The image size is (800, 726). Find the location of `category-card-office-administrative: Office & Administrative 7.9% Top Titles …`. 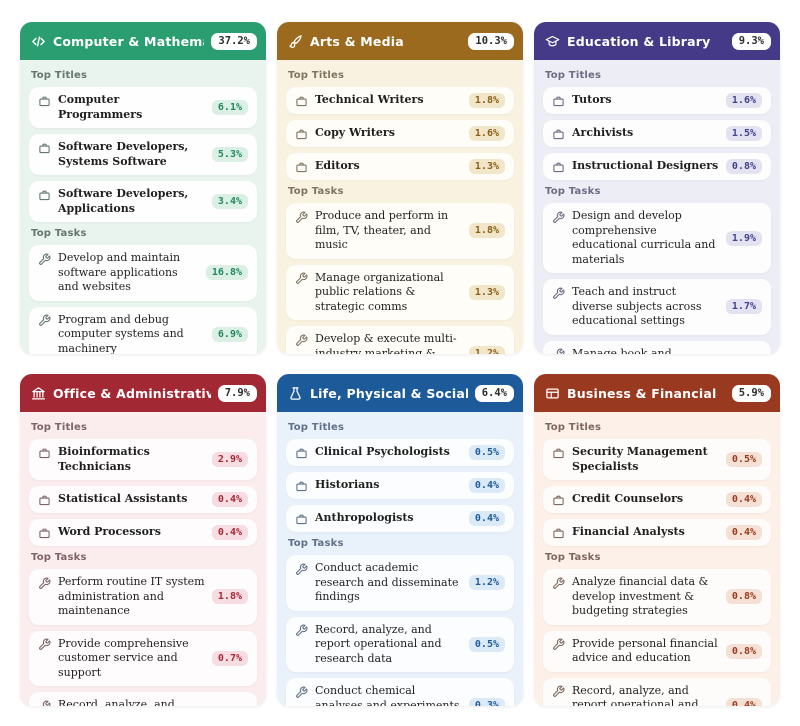

category-card-office-administrative: Office & Administrative 7.9% Top Titles … is located at coordinates (143, 540).